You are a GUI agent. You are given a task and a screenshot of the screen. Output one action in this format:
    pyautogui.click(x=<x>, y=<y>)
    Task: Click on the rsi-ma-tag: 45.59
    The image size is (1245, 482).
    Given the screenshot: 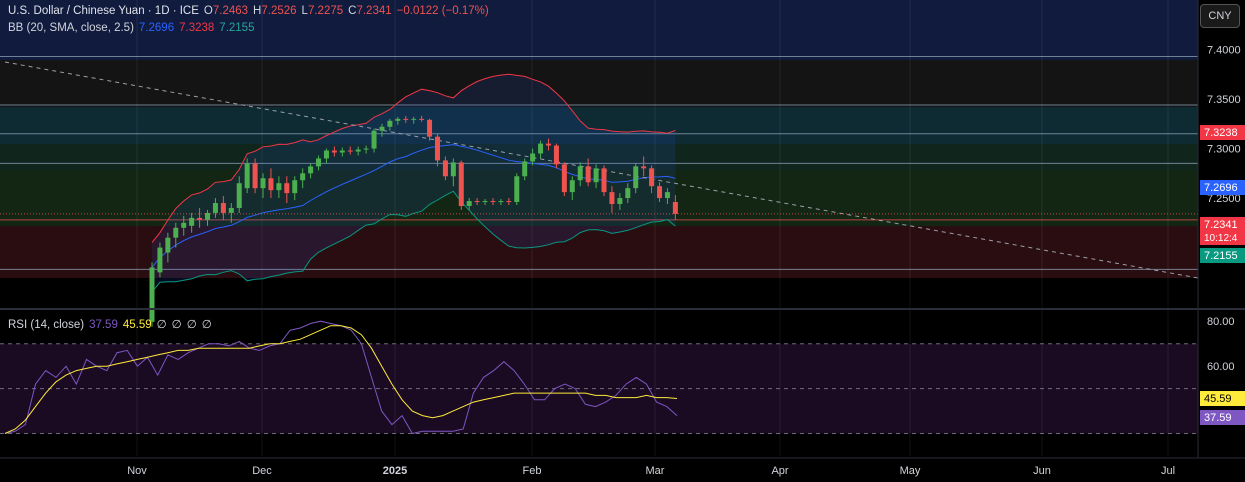 What is the action you would take?
    pyautogui.click(x=1222, y=398)
    